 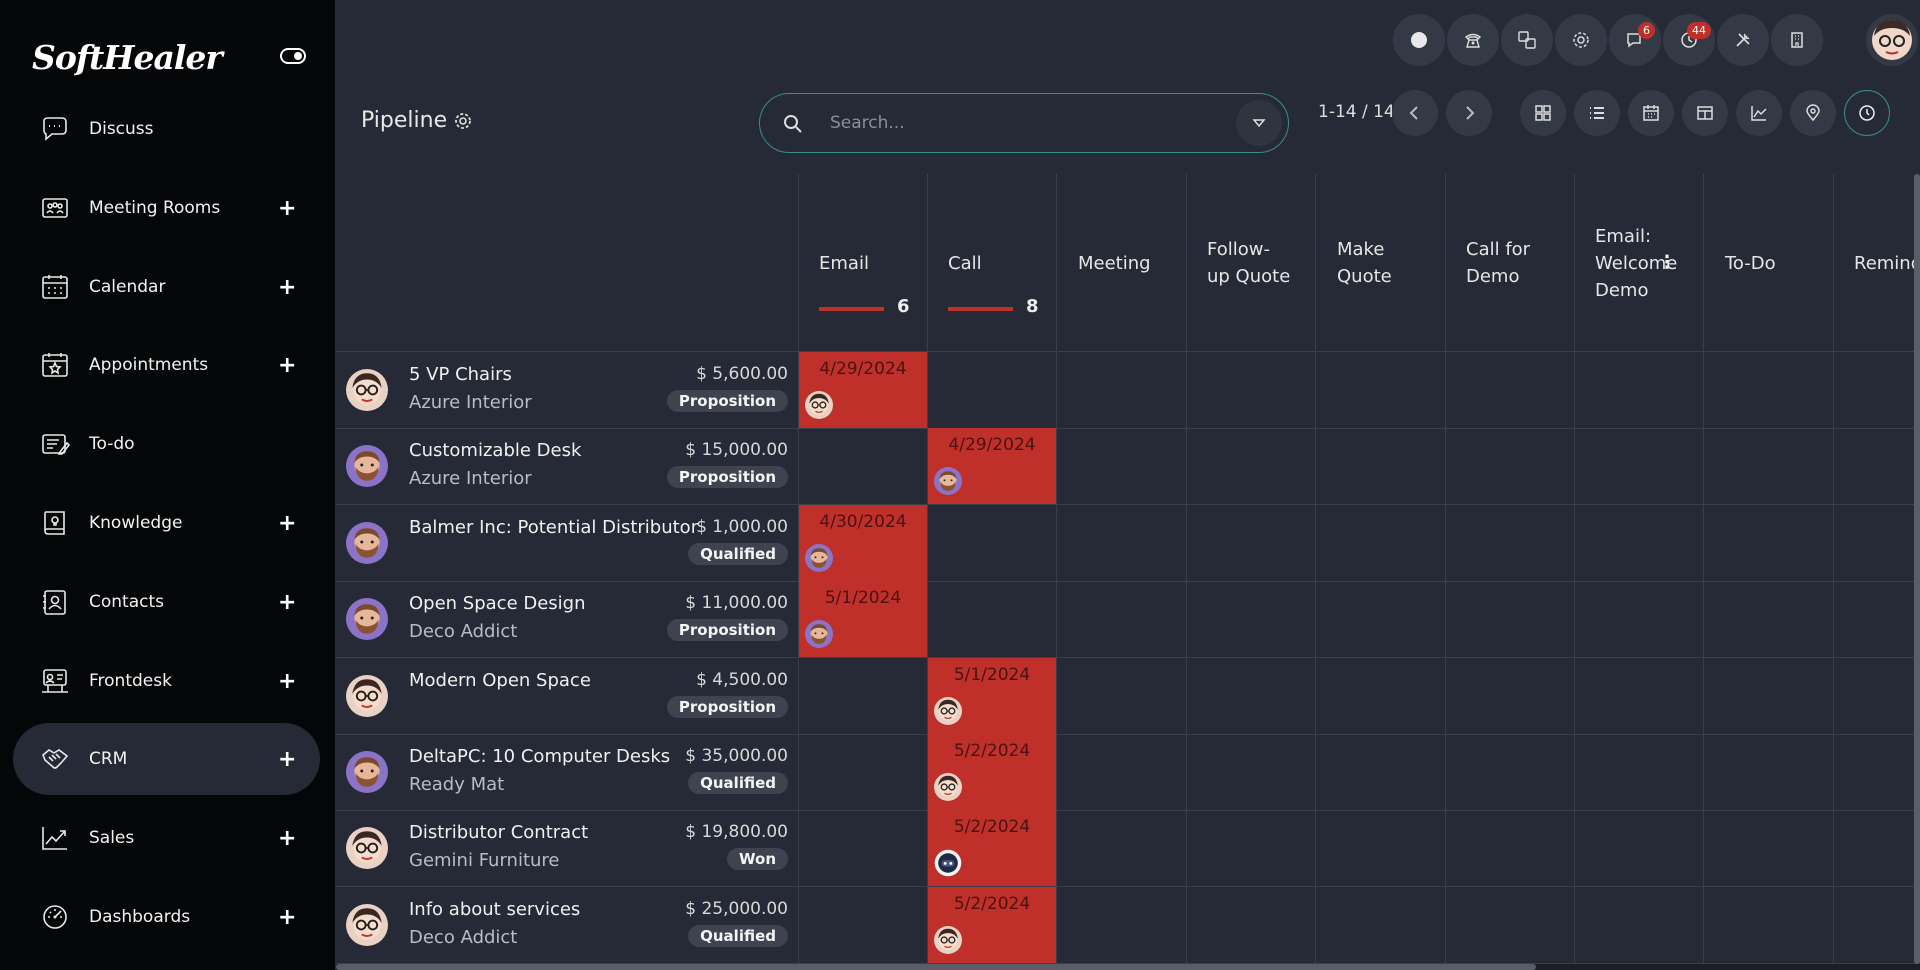 I want to click on sidebar-item-appointments: Appointments +, so click(x=166, y=365).